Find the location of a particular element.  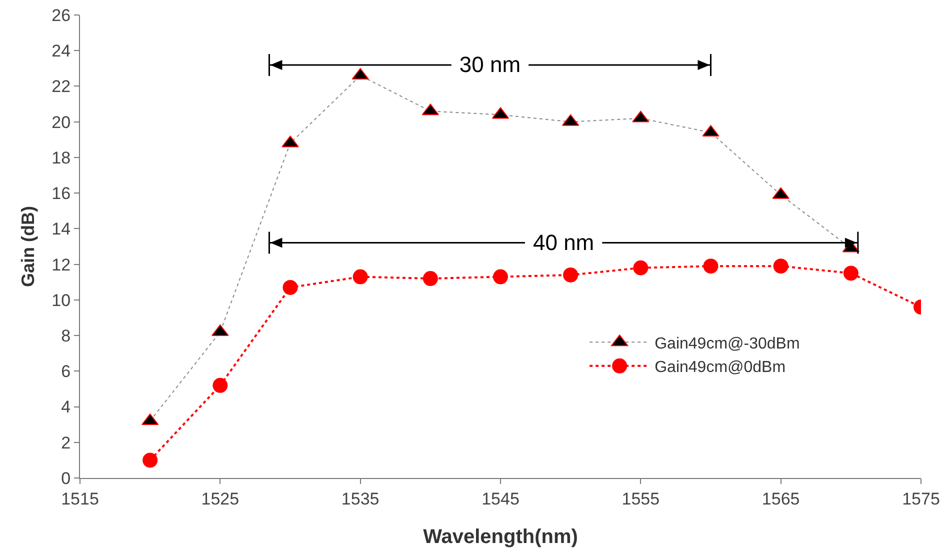

y-axis-title: Gain (dB) is located at coordinates (28, 246).